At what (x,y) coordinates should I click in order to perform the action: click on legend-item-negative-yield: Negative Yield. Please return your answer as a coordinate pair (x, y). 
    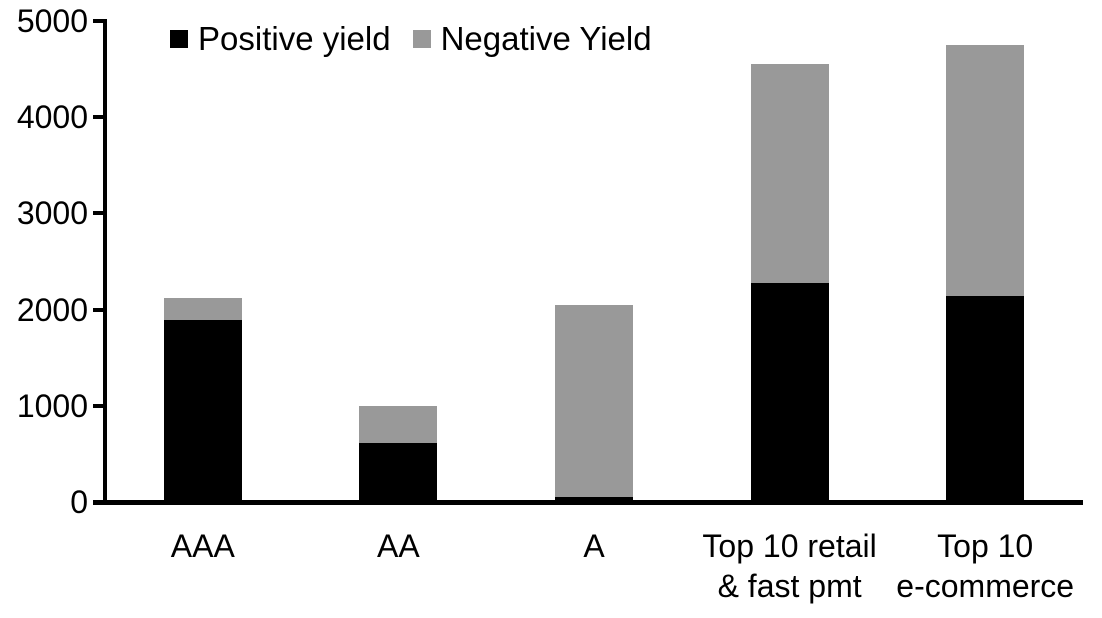
    Looking at the image, I should click on (532, 38).